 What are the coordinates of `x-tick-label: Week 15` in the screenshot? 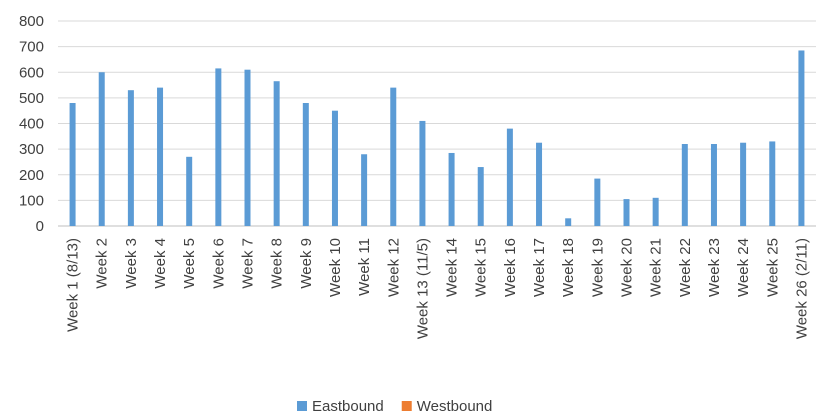 It's located at (481, 267).